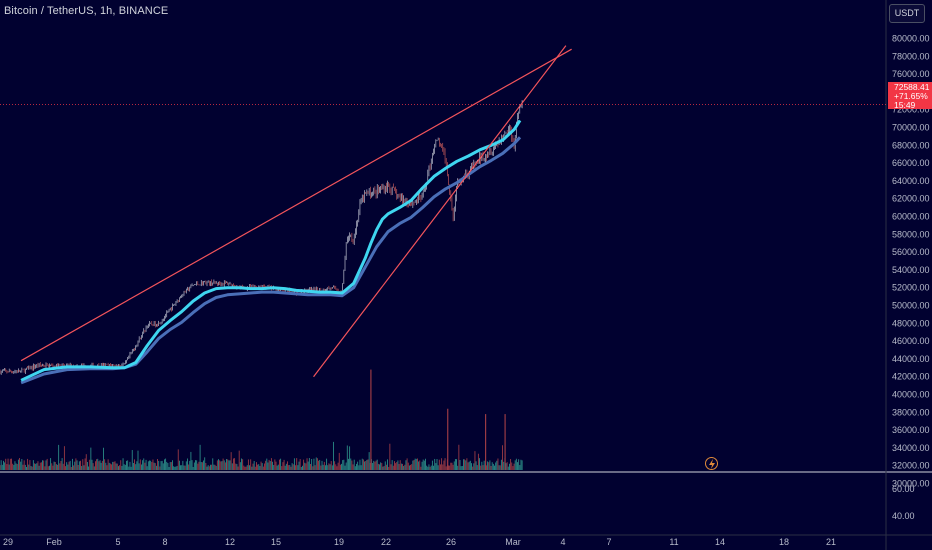  What do you see at coordinates (339, 542) in the screenshot?
I see `time-tick-label: 19` at bounding box center [339, 542].